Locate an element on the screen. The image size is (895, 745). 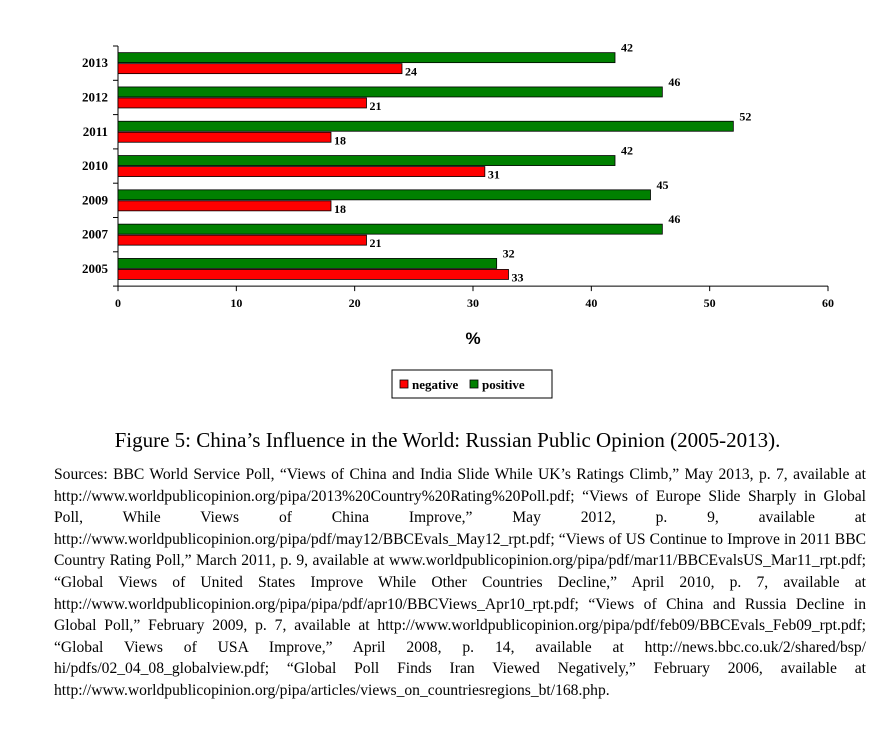
data-label-negative: 33 is located at coordinates (518, 277).